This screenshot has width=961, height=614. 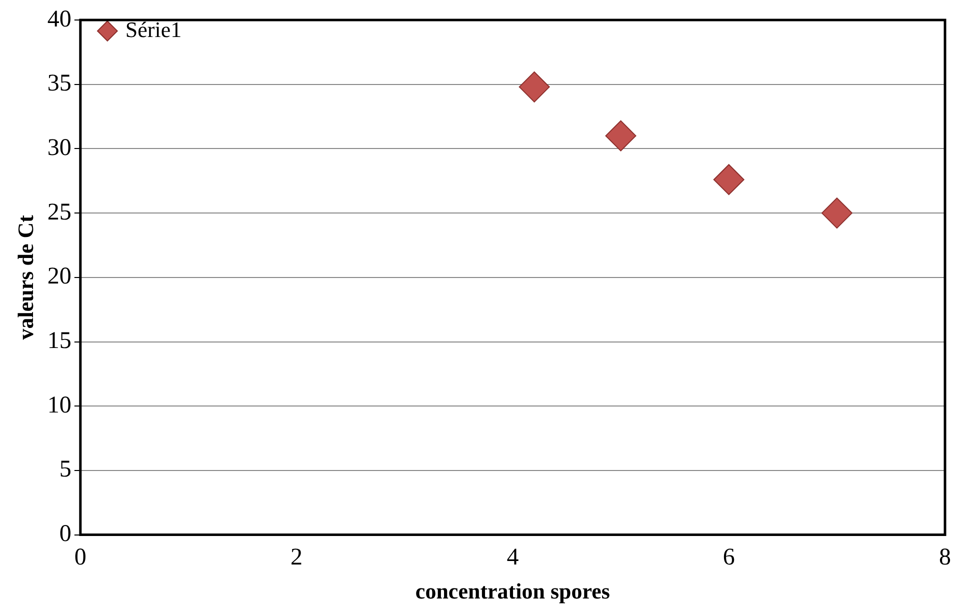 What do you see at coordinates (153, 29) in the screenshot?
I see `legend-label: Série1` at bounding box center [153, 29].